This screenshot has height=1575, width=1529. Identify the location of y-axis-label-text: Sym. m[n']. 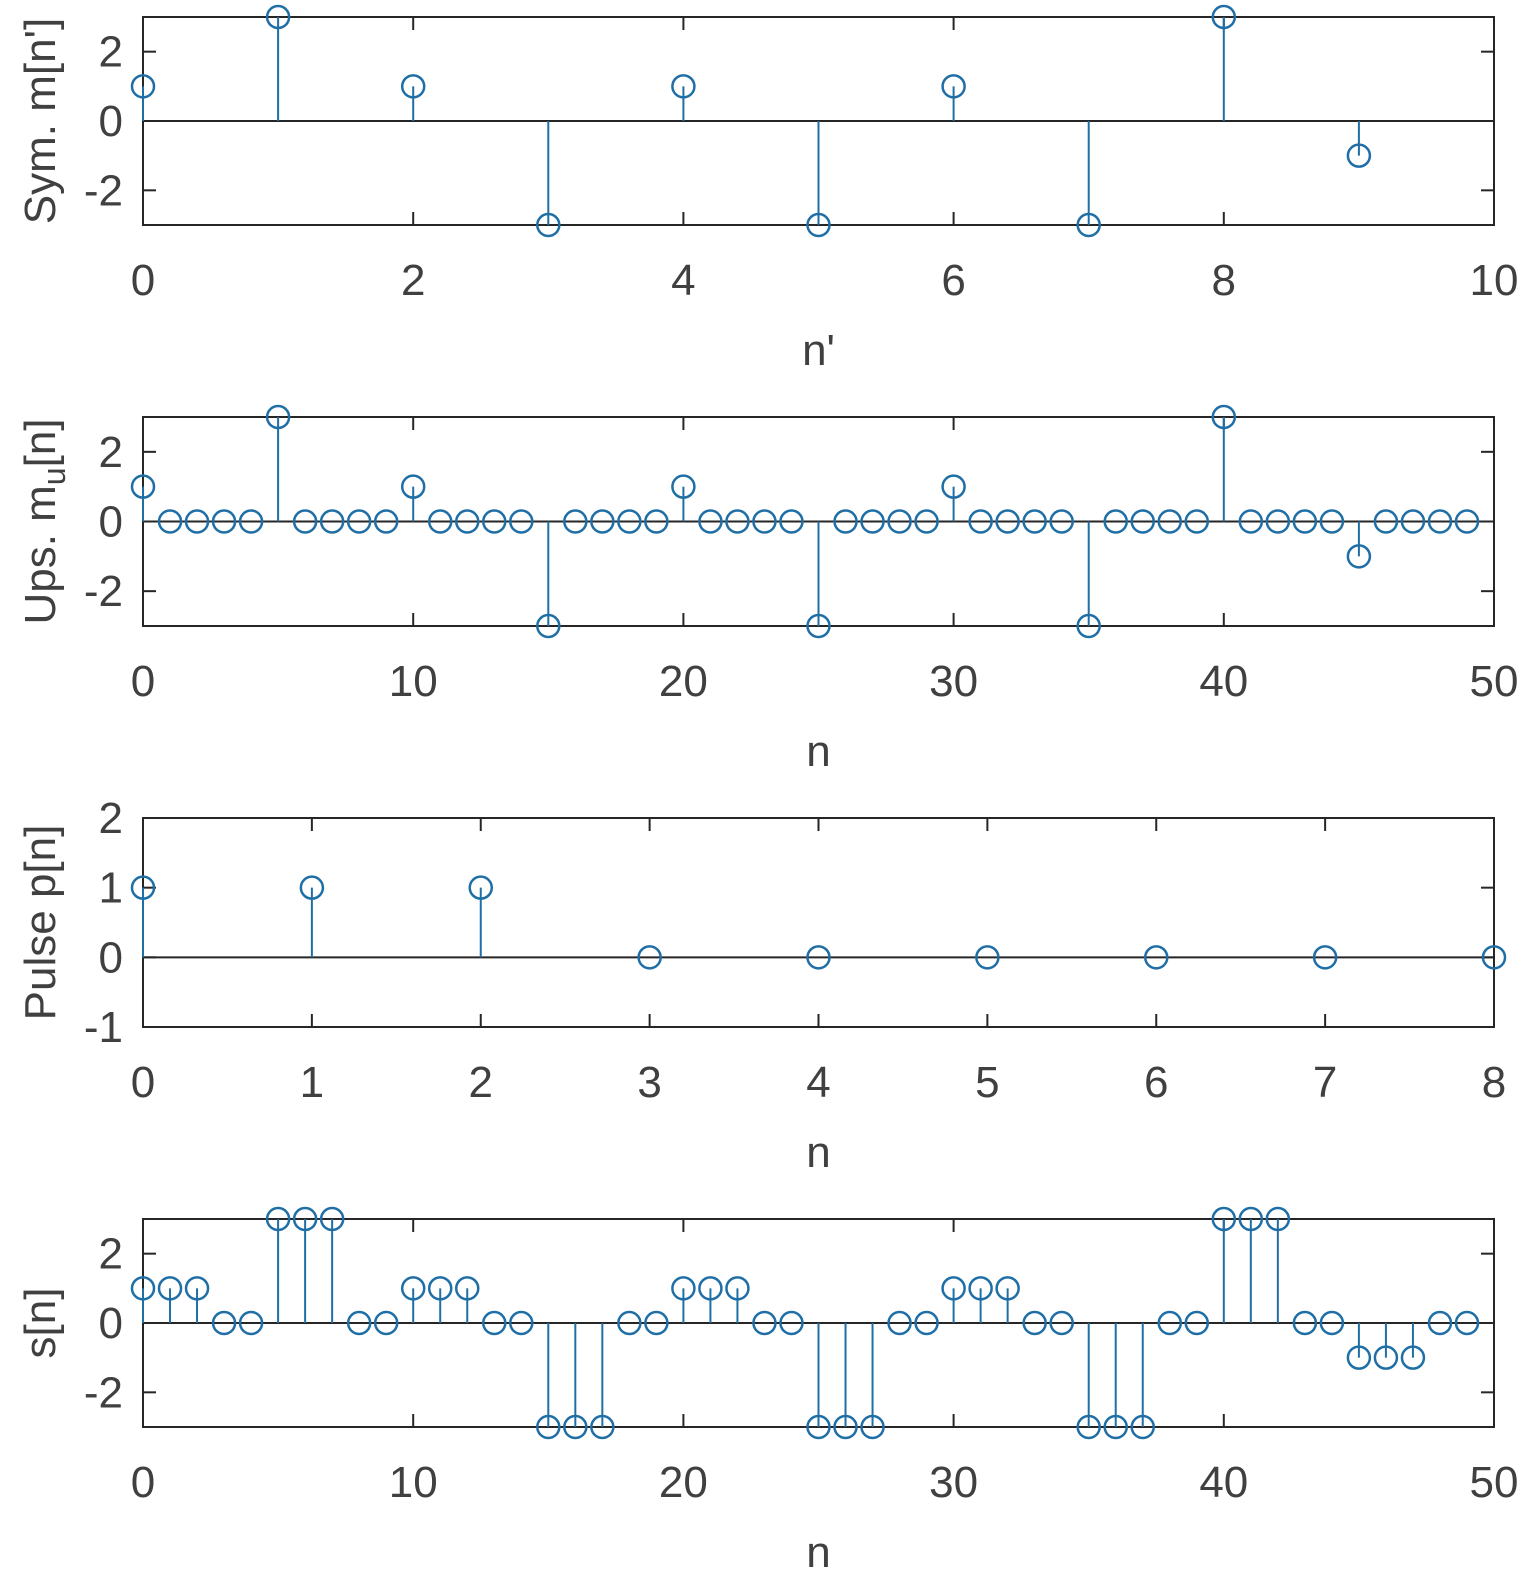
(40, 121).